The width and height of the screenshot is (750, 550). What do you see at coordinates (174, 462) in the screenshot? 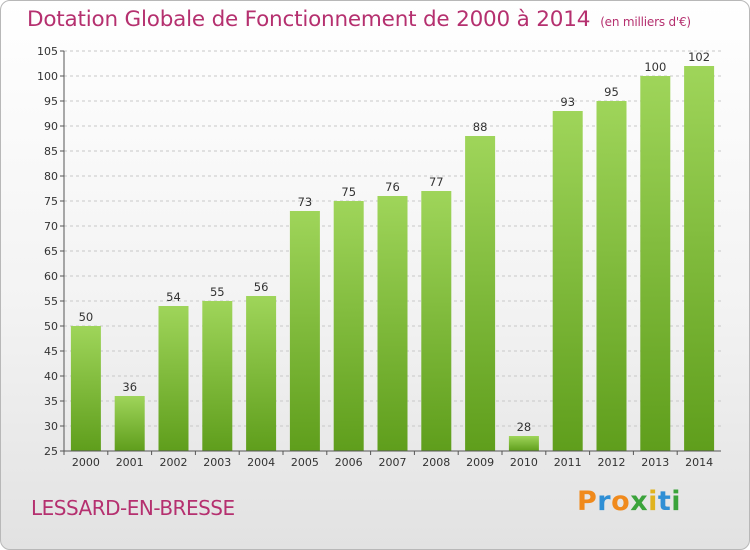
I see `x-tick-label-2002: 2002` at bounding box center [174, 462].